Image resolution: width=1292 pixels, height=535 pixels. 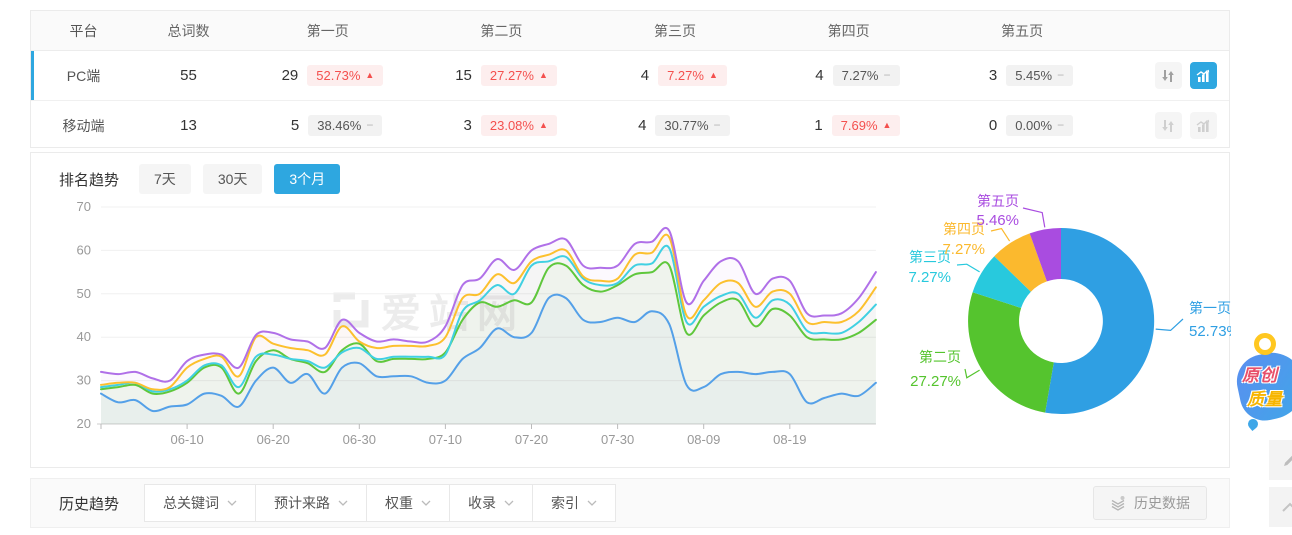 What do you see at coordinates (84, 423) in the screenshot?
I see `y-tick-label: 20` at bounding box center [84, 423].